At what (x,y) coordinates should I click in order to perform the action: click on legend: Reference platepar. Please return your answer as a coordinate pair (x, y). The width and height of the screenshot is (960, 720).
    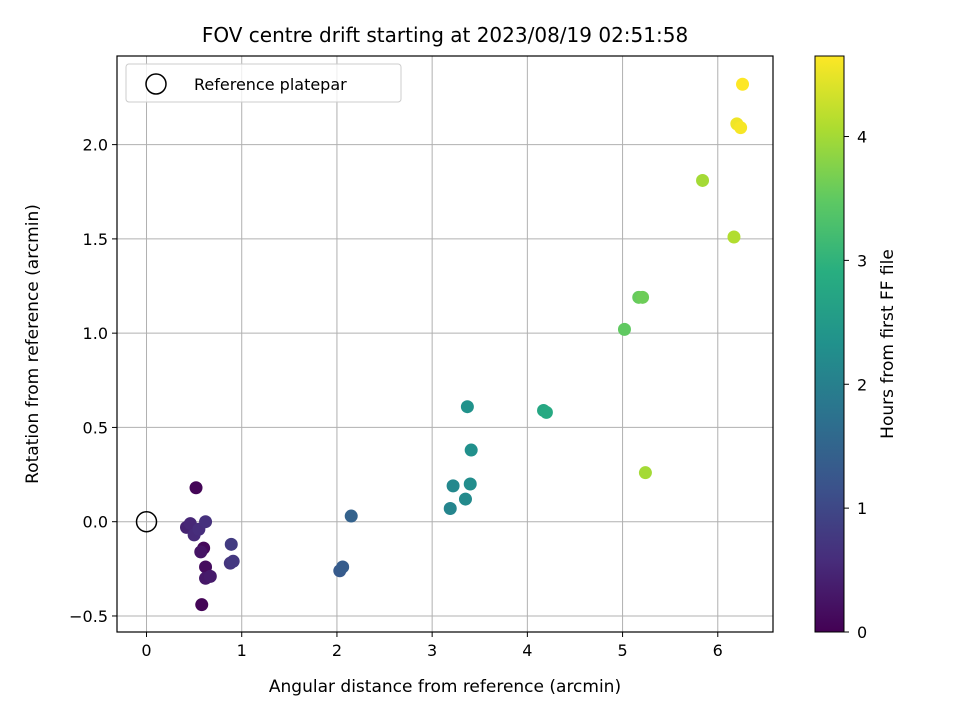
    Looking at the image, I should click on (263, 83).